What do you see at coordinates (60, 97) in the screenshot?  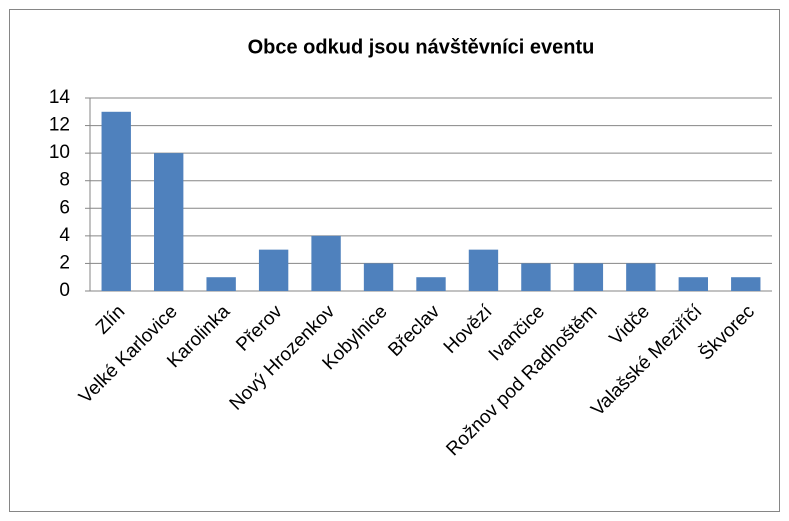 I see `y-tick-label: 14` at bounding box center [60, 97].